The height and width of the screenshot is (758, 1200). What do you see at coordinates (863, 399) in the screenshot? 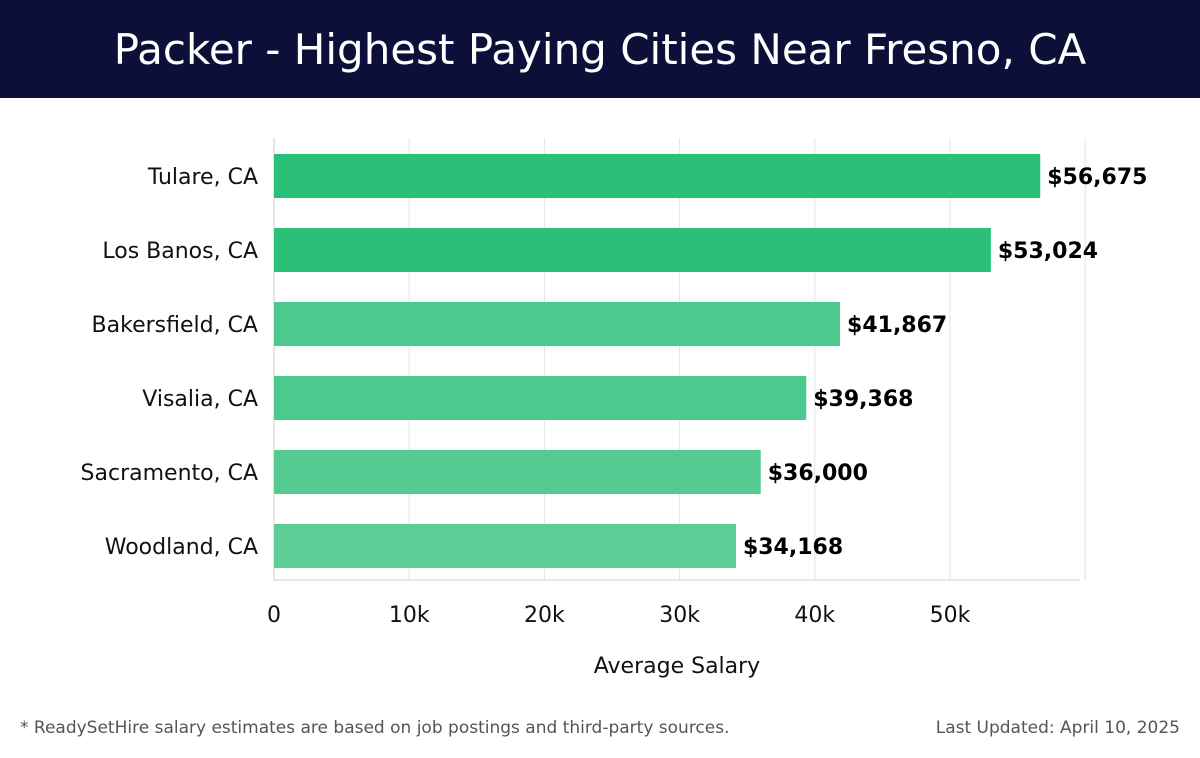
I see `value-label-3: $39,368` at bounding box center [863, 399].